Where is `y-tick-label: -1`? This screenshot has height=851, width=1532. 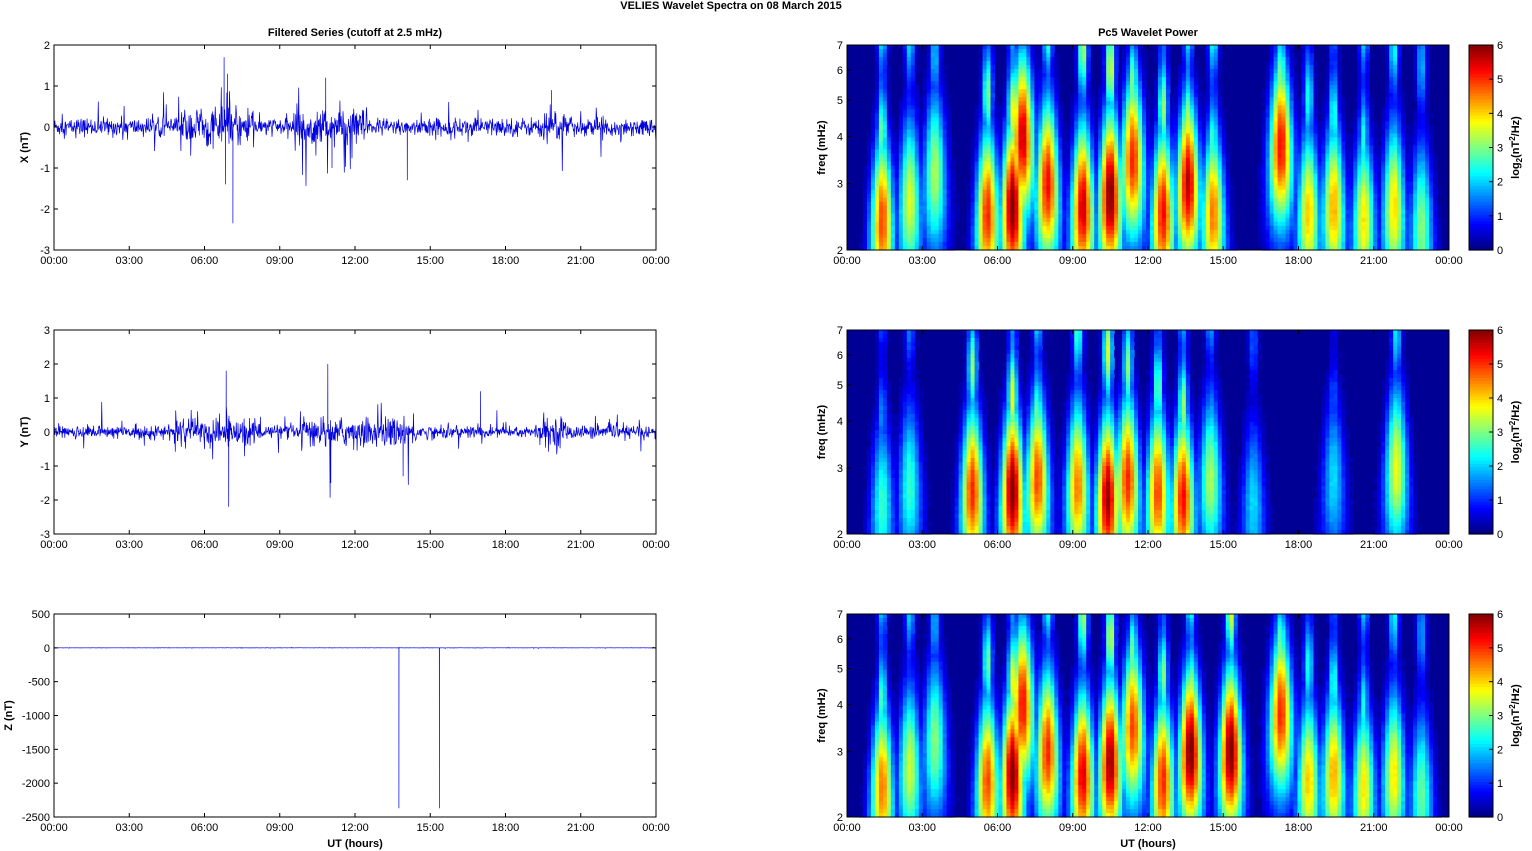 y-tick-label: -1 is located at coordinates (45, 467).